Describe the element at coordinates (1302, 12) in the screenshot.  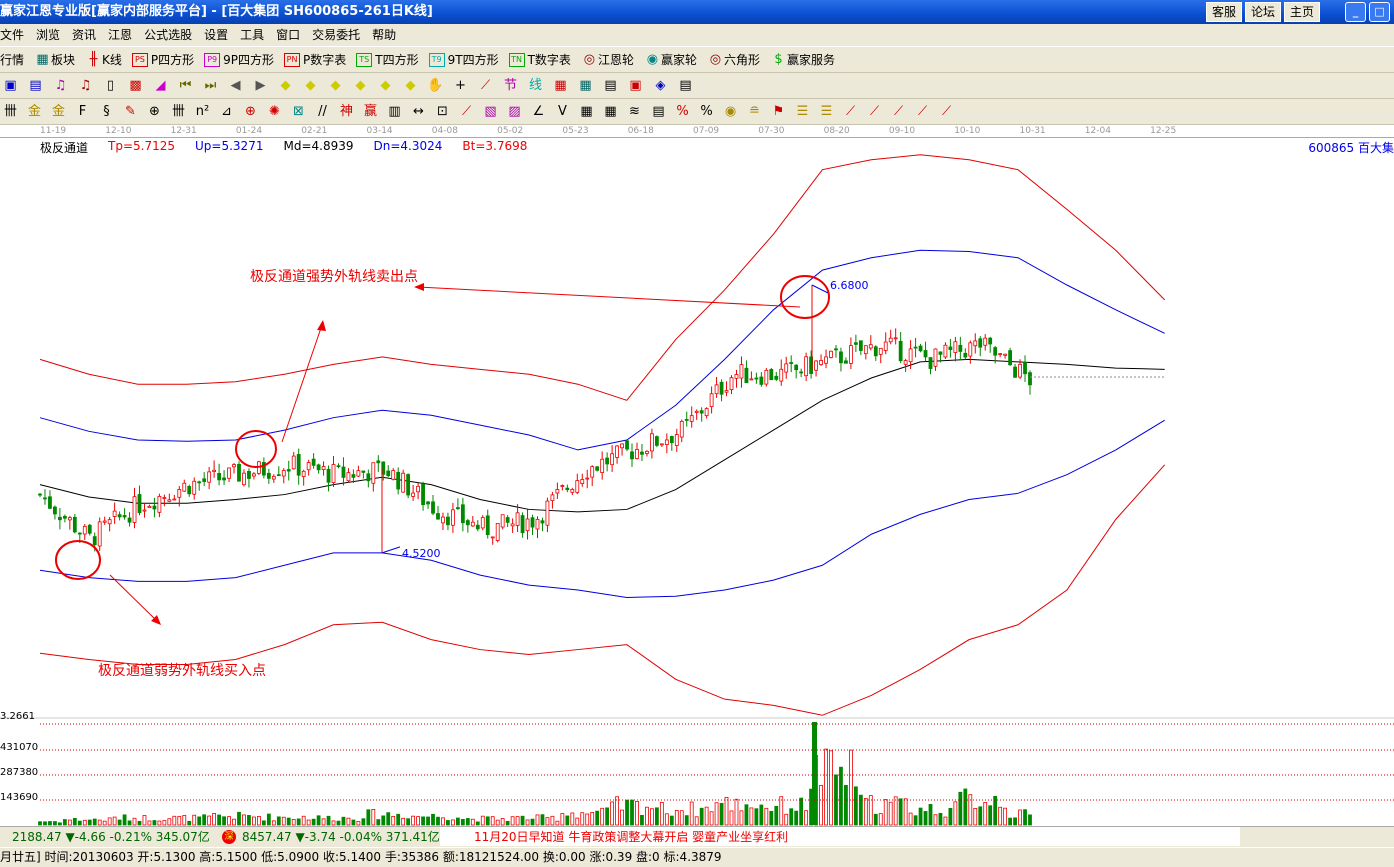
I see `home-button: 主页` at that location.